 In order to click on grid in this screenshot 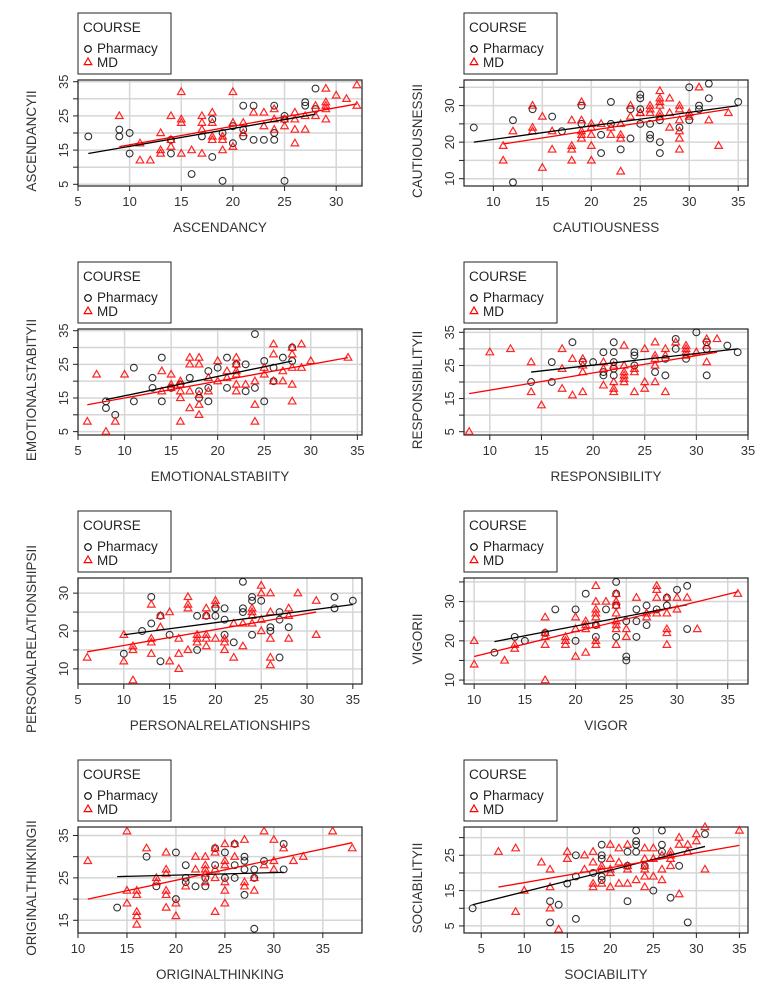, I will do `click(606, 382)`.